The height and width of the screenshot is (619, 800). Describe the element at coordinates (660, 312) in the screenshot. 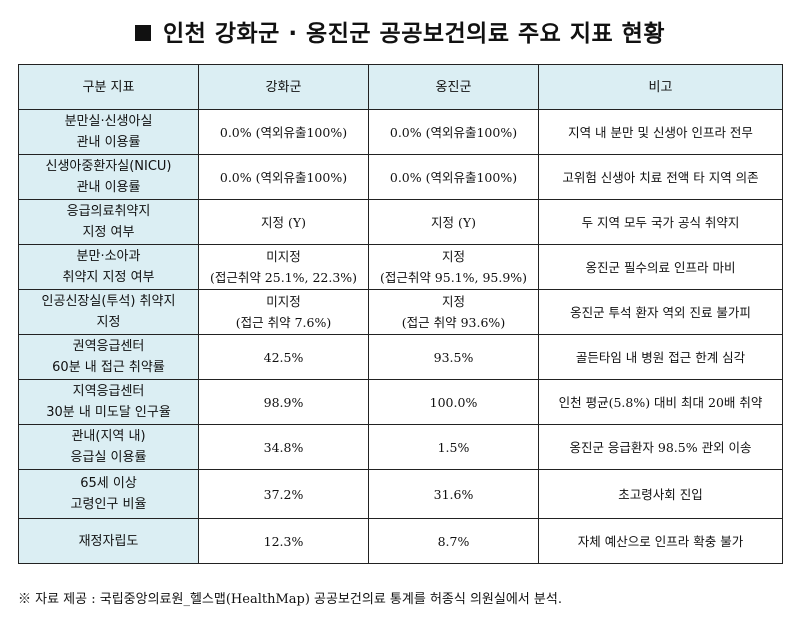

I see `note-value: 옹진군 투석 환자 역외 진료 불가피` at that location.